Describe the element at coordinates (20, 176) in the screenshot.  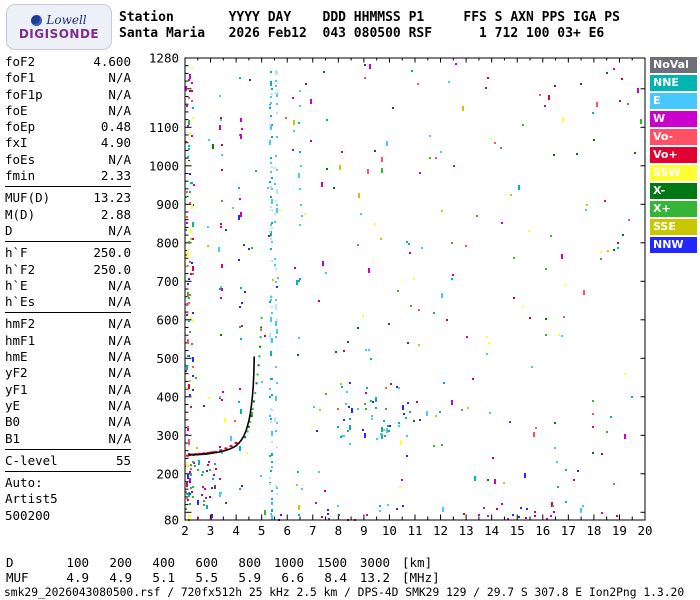
I see `param-label: fmin` at that location.